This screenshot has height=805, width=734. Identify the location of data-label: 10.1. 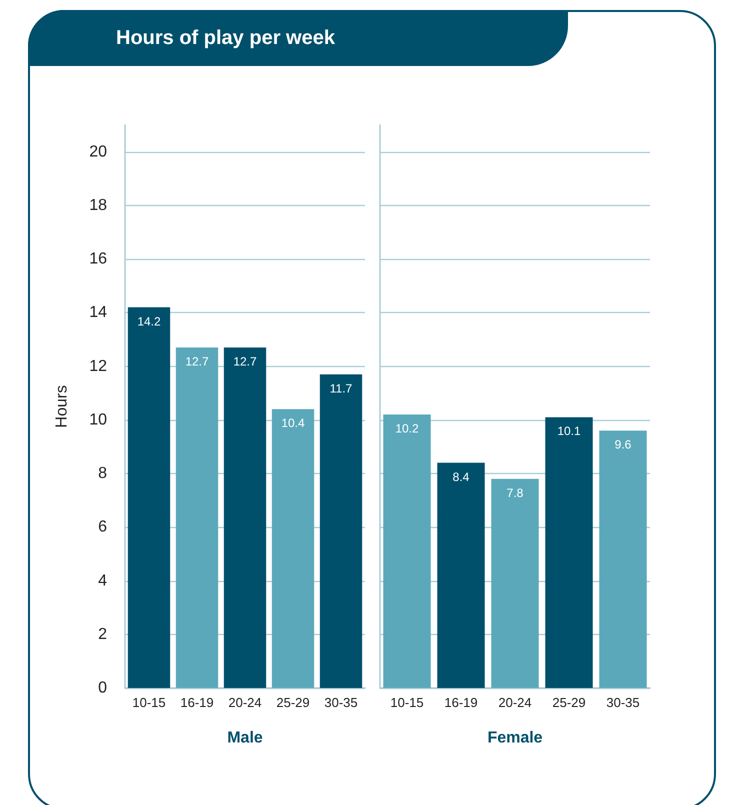
(569, 431).